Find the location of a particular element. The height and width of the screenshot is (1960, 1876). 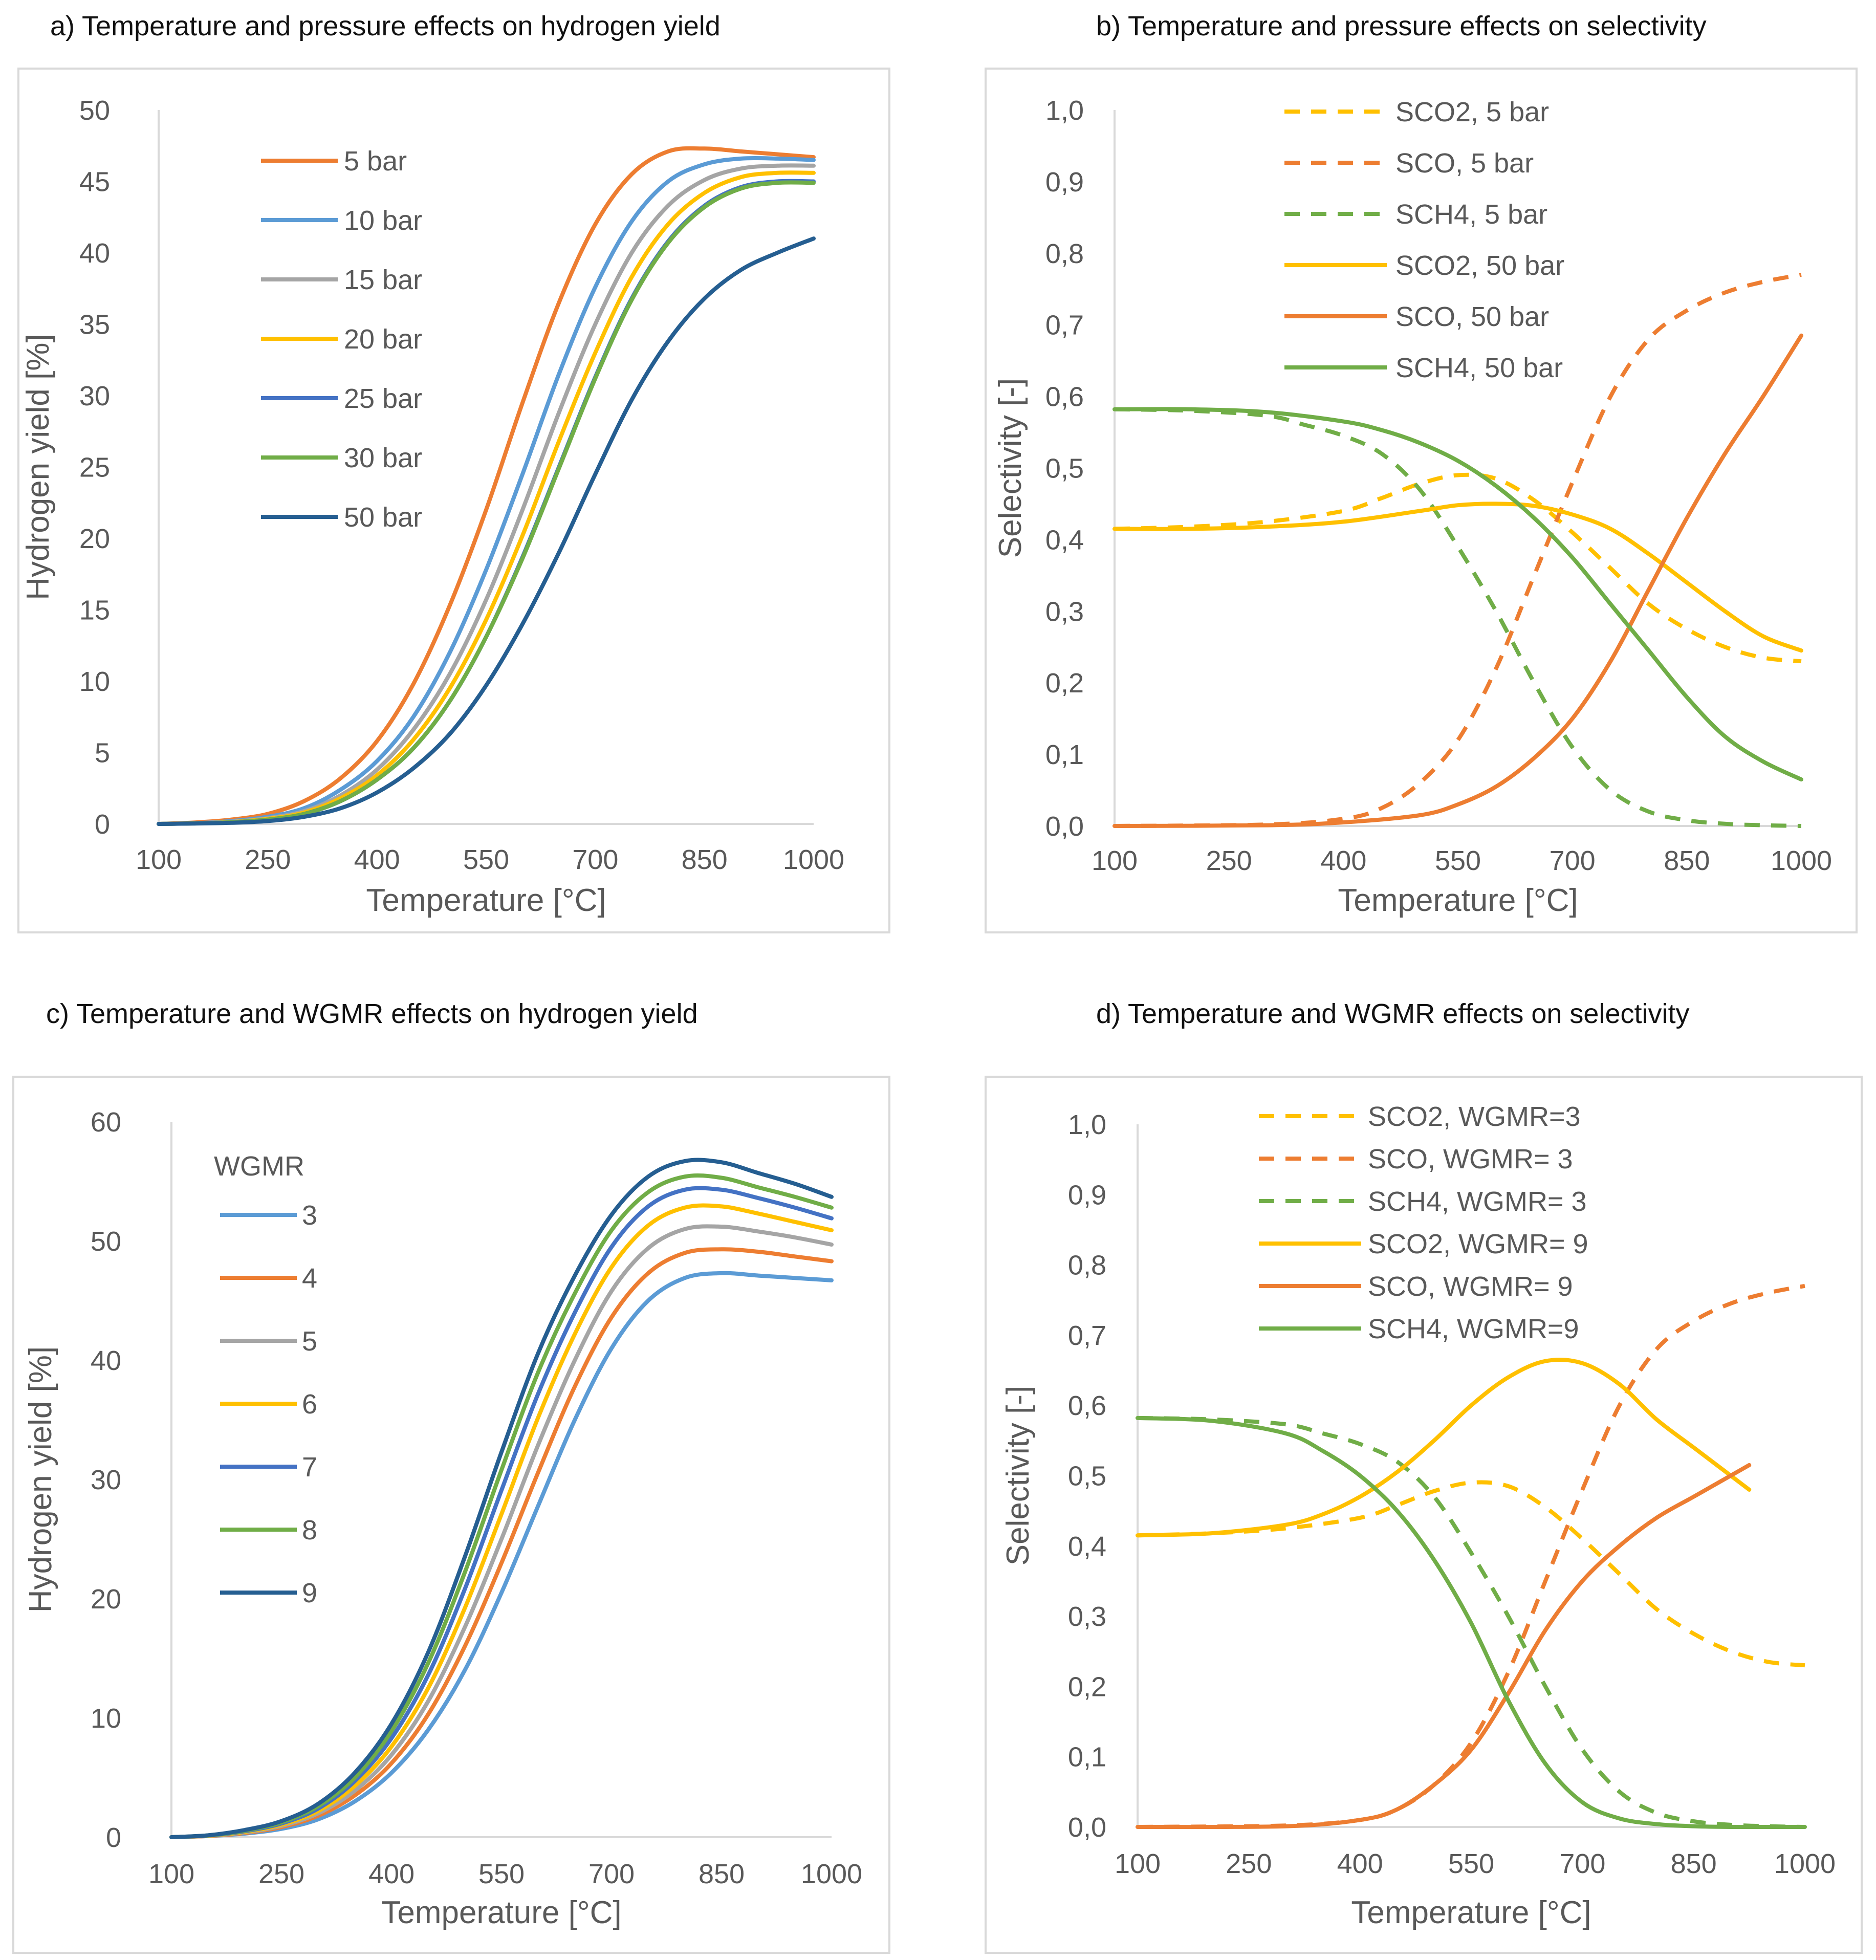

chart-b-x-tick-label: 100 is located at coordinates (1115, 860).